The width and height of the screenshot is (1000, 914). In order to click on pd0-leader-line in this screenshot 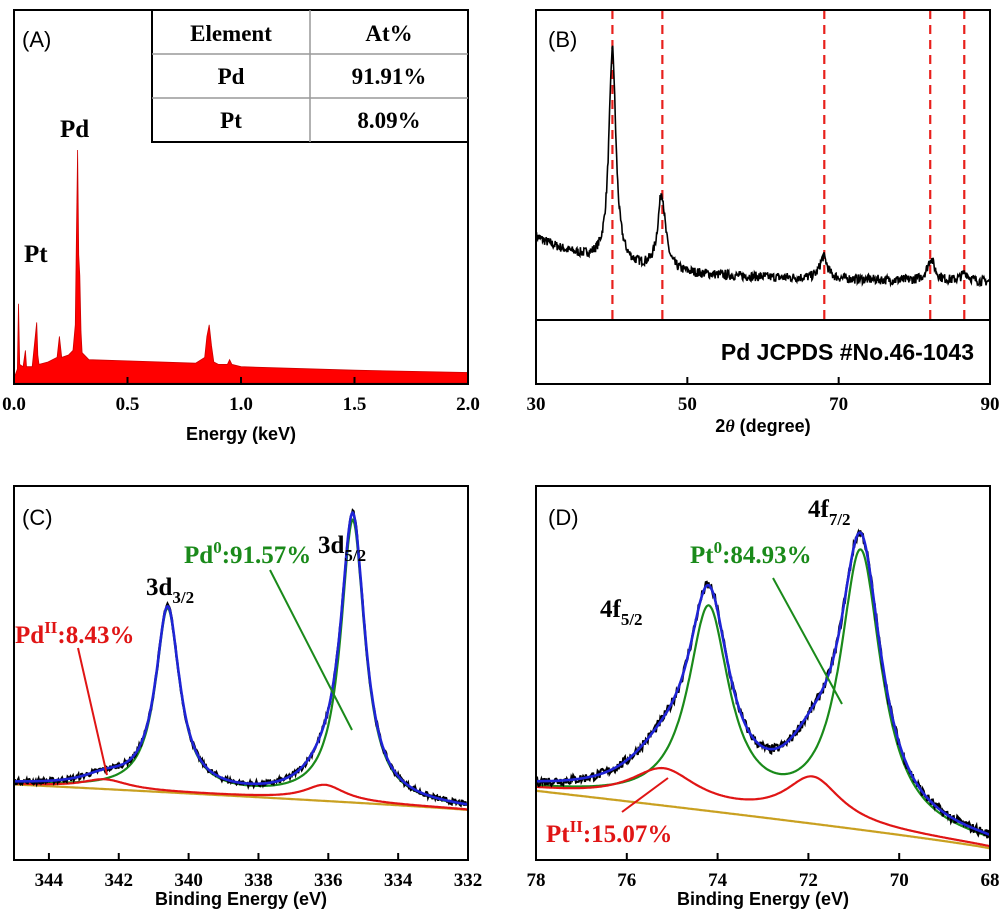, I will do `click(311, 650)`.